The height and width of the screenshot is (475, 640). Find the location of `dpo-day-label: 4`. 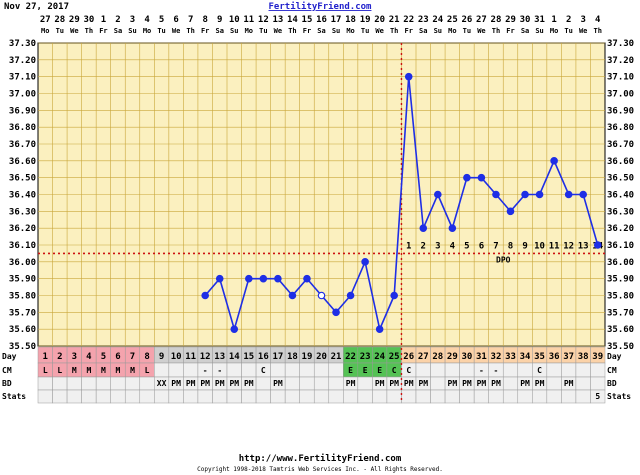

dpo-day-label: 4 is located at coordinates (453, 246).